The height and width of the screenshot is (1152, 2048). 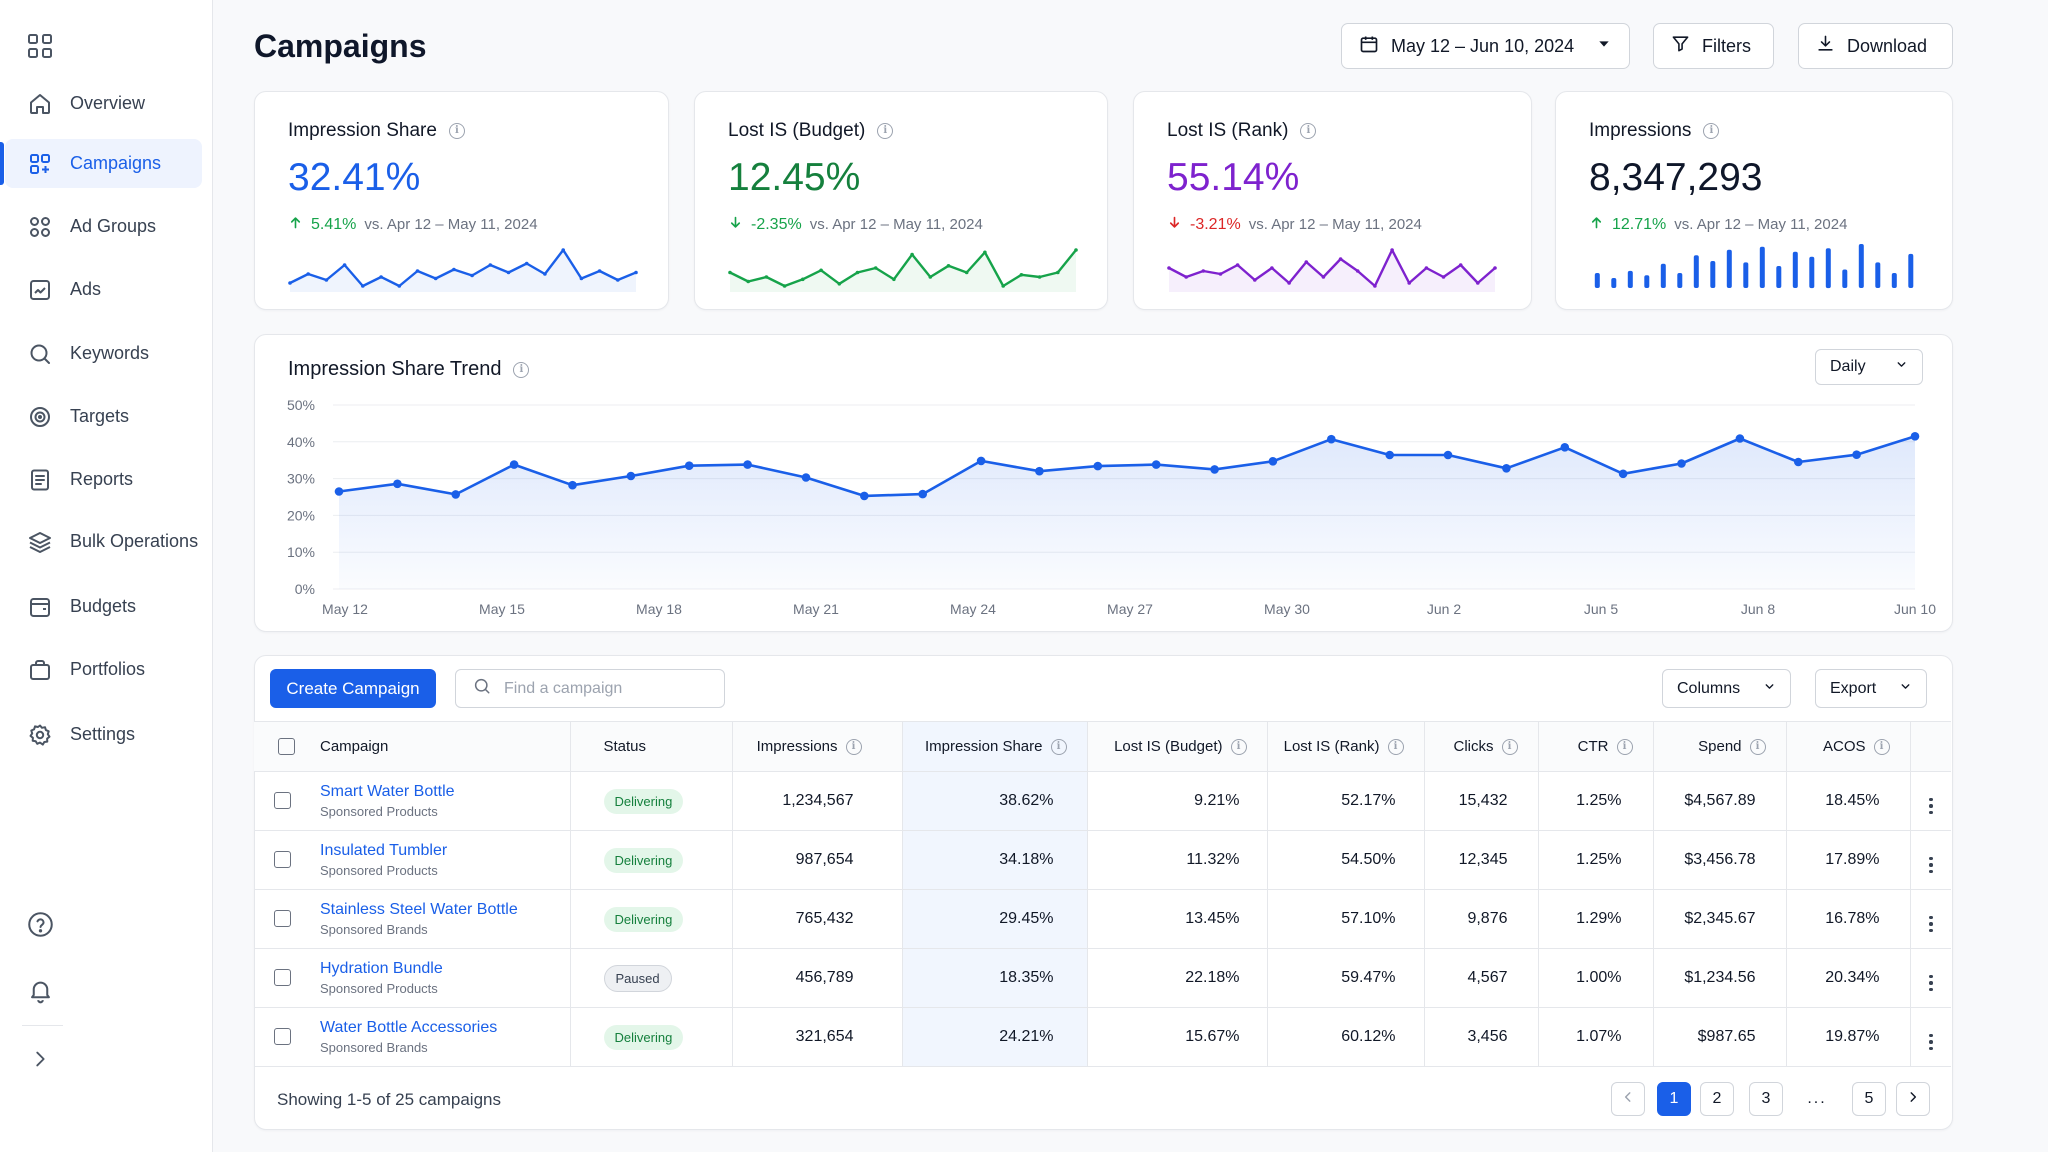 What do you see at coordinates (1713, 46) in the screenshot?
I see `filters-button: Filters` at bounding box center [1713, 46].